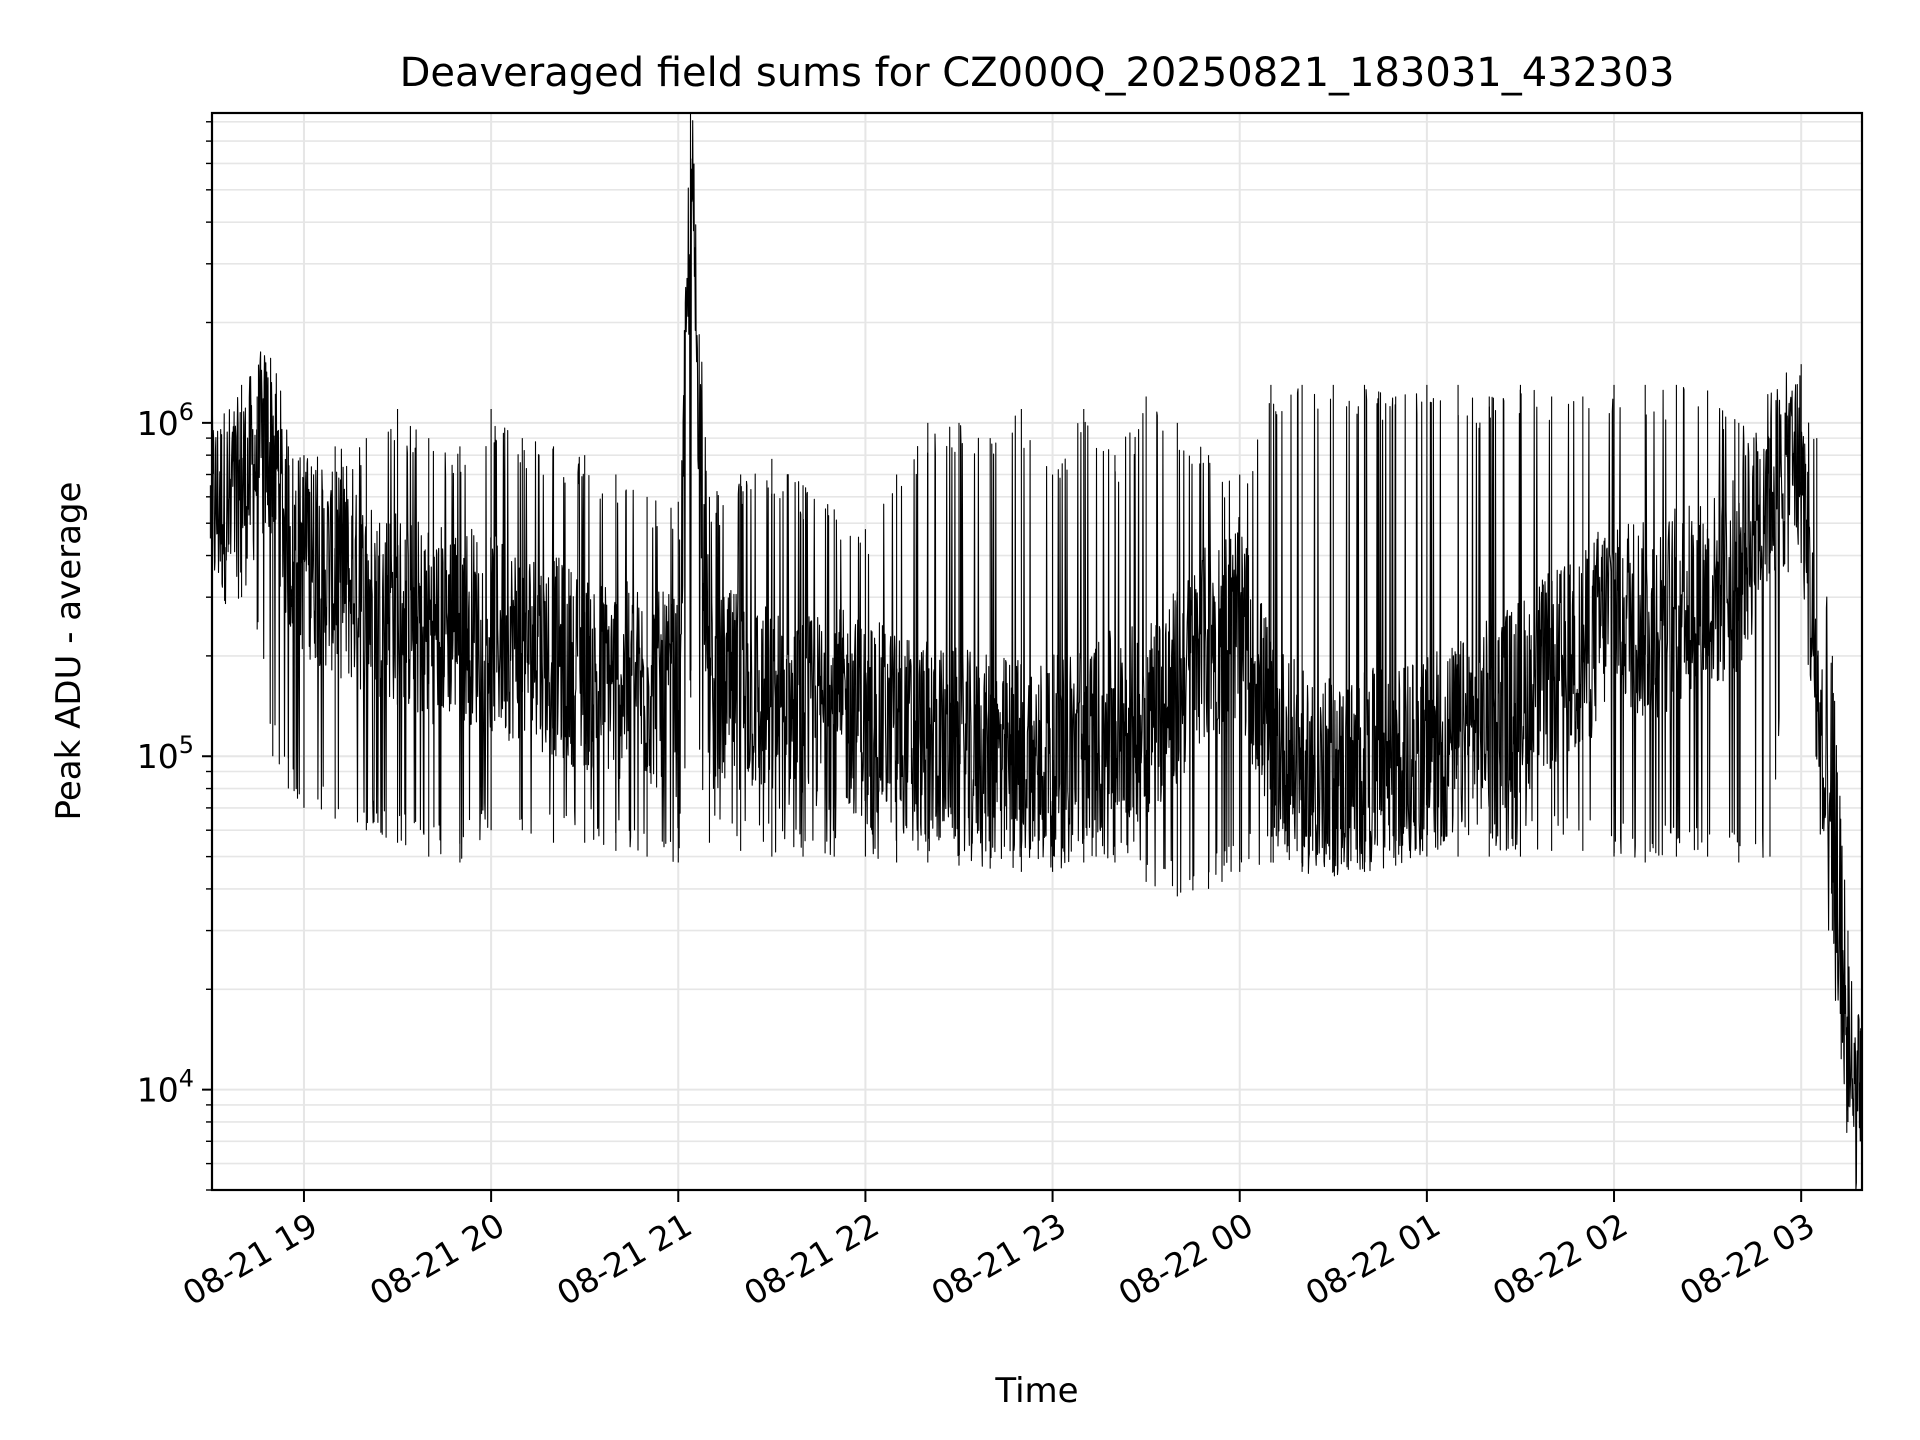 The height and width of the screenshot is (1440, 1920). I want to click on x-tick-label: 08-22 00, so click(1186, 1259).